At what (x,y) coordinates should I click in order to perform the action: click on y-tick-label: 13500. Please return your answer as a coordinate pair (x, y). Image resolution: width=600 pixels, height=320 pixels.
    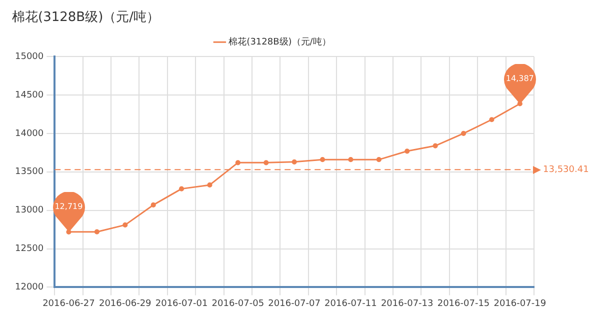
    Looking at the image, I should click on (29, 172).